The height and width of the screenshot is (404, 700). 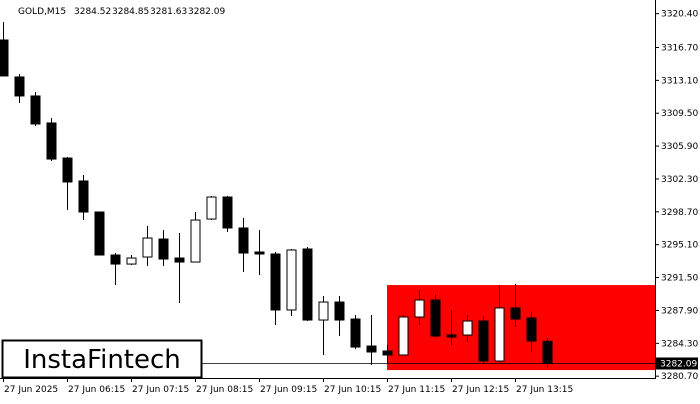 I want to click on header-open: 3284.52, so click(x=92, y=12).